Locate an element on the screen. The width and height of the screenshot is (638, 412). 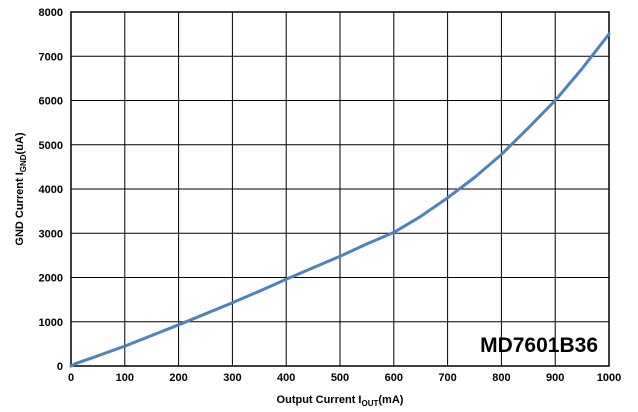
y-tick-label: 4000 is located at coordinates (51, 190).